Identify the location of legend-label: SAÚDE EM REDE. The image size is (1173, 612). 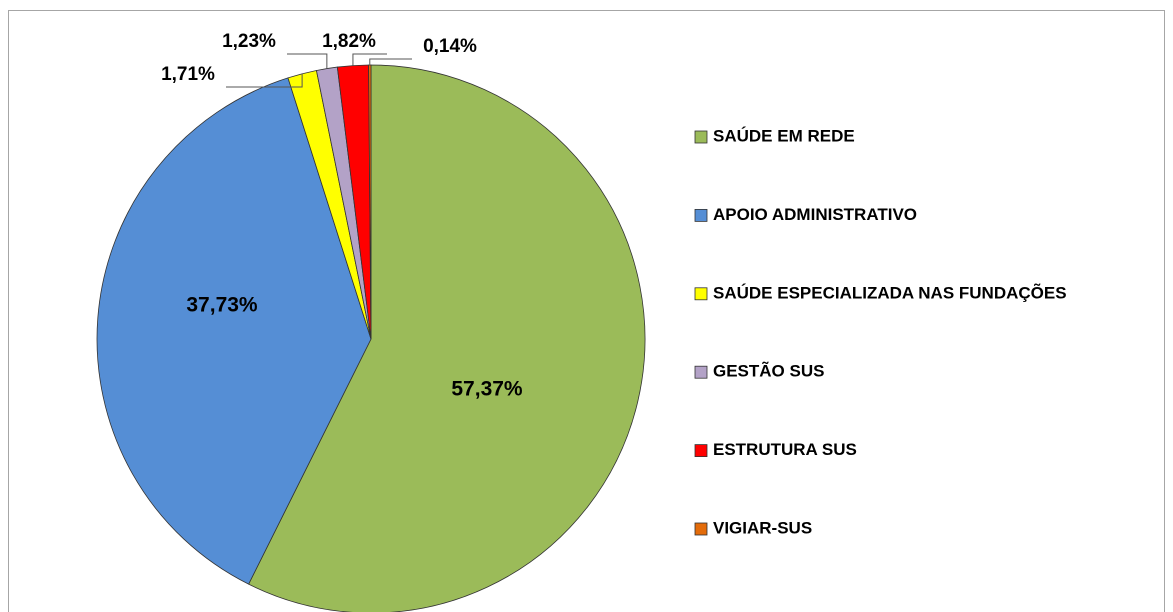
(784, 135).